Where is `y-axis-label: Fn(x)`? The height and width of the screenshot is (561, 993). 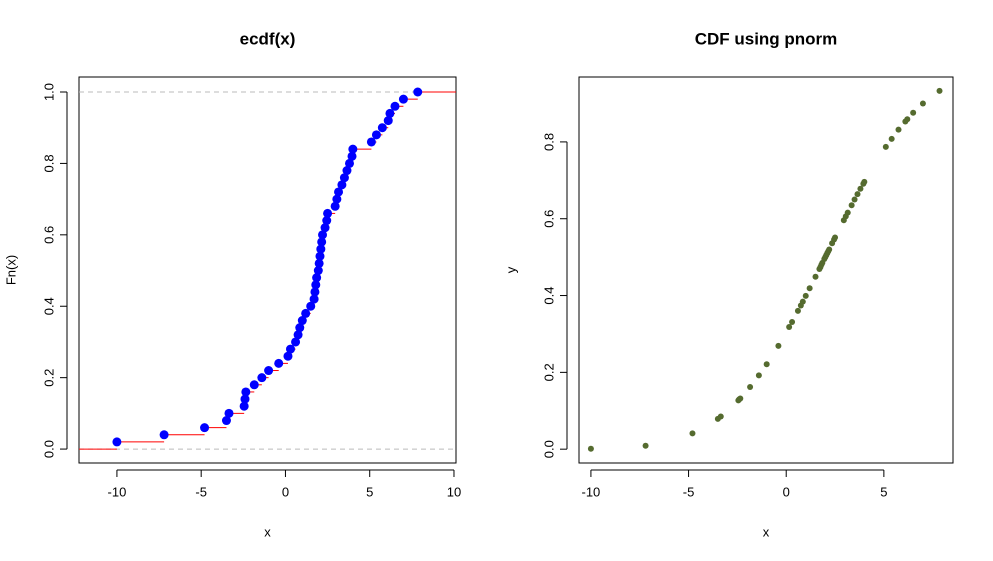
y-axis-label: Fn(x) is located at coordinates (10, 270).